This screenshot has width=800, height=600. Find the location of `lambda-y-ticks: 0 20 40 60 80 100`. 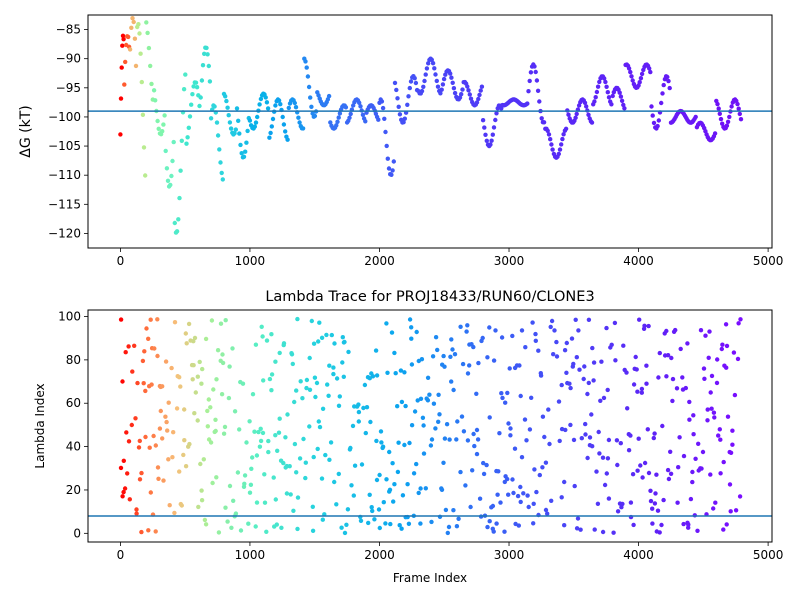

lambda-y-ticks: 0 20 40 60 80 100 is located at coordinates (73, 425).